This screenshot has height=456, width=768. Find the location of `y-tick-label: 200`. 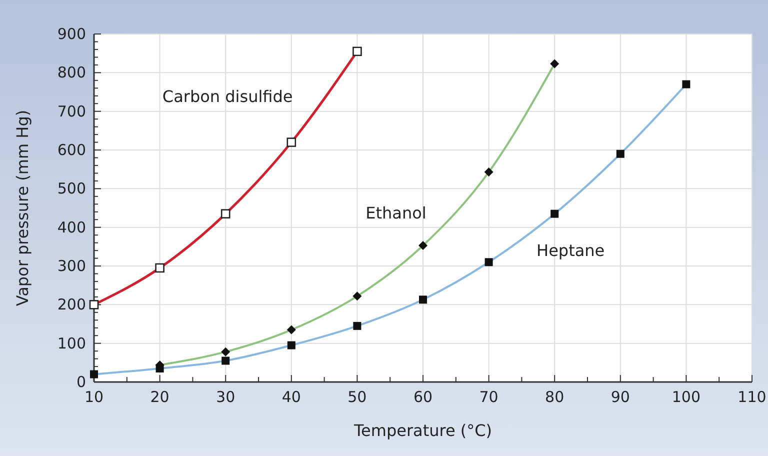

y-tick-label: 200 is located at coordinates (71, 305).